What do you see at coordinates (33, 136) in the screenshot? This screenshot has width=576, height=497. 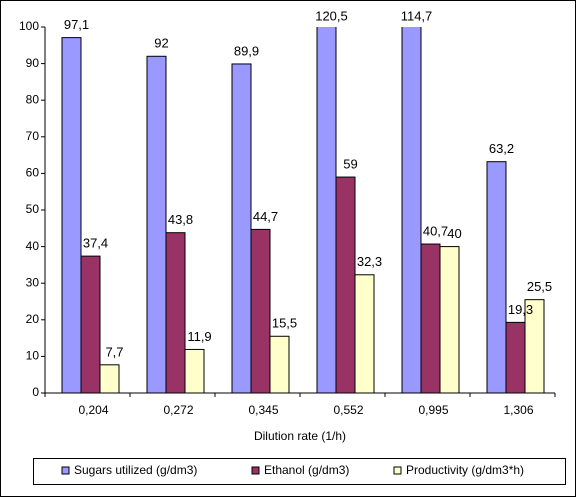 I see `y-tick-label: 70` at bounding box center [33, 136].